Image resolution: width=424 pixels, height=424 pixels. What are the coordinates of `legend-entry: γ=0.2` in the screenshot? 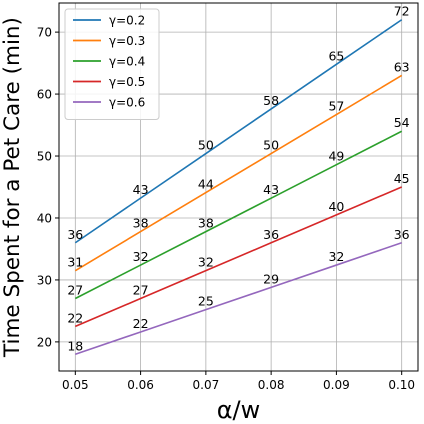 It's located at (127, 21).